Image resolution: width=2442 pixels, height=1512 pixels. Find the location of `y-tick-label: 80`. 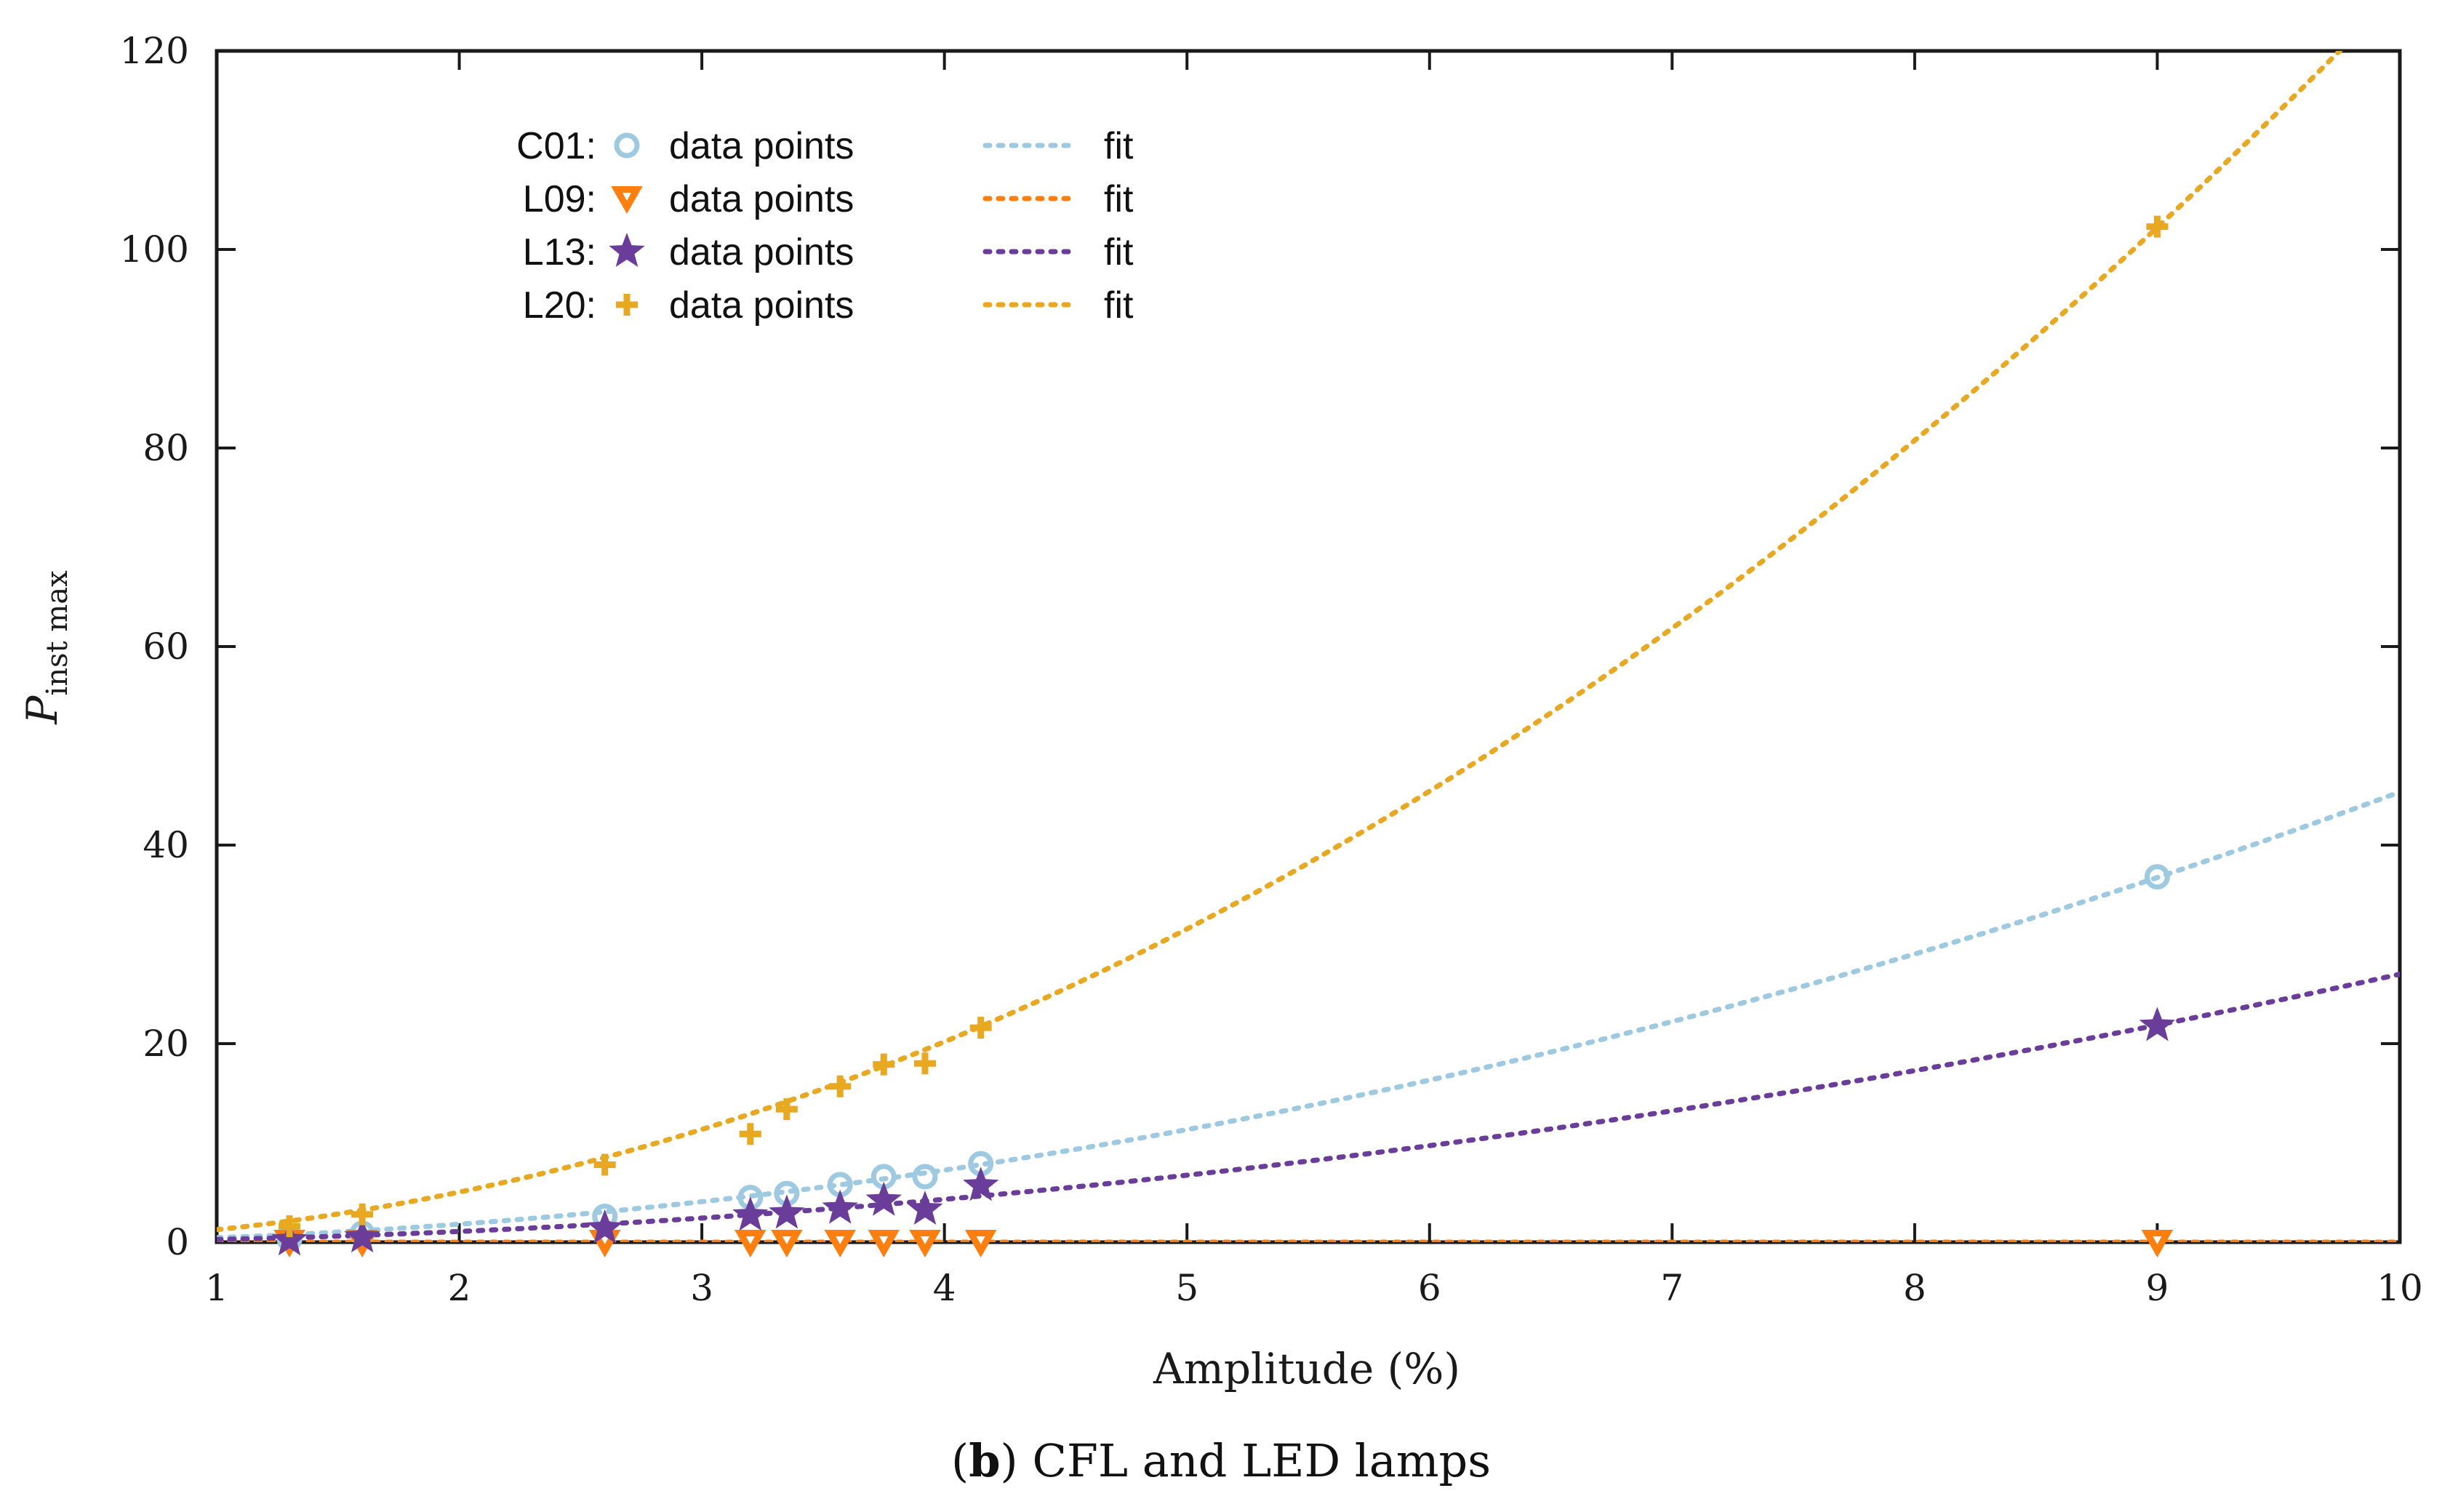

y-tick-label: 80 is located at coordinates (166, 448).